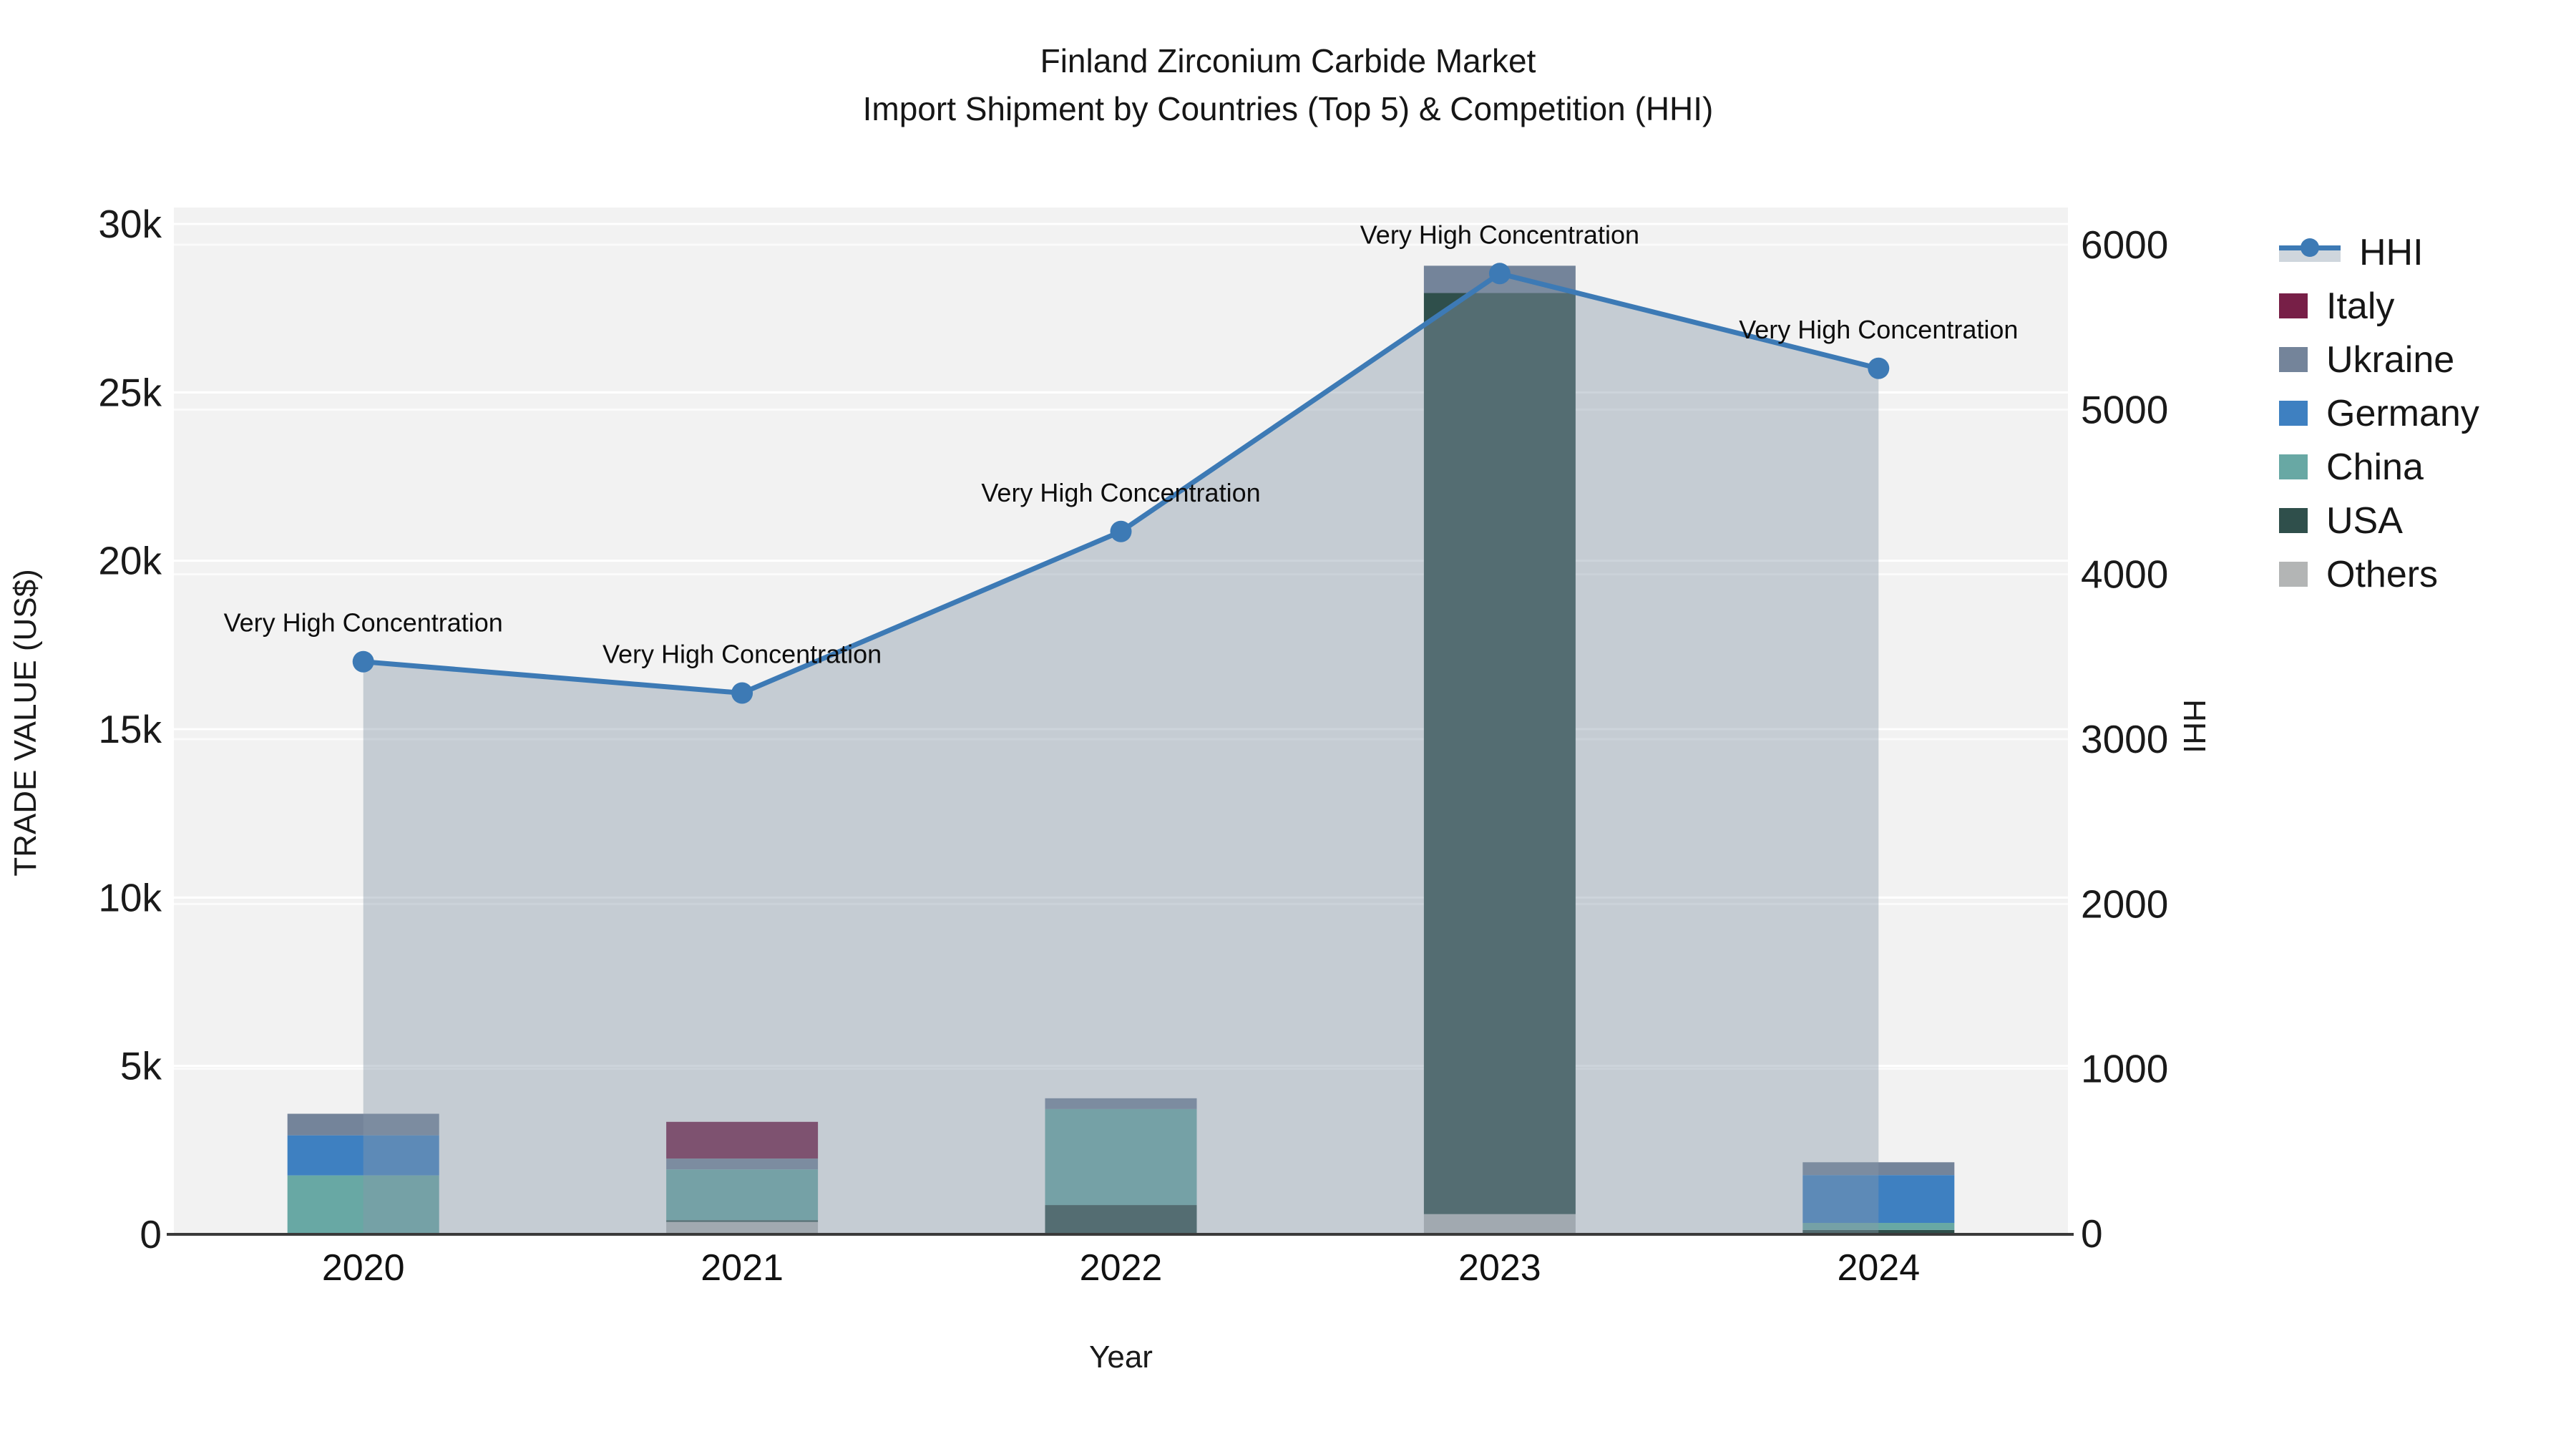 The width and height of the screenshot is (2576, 1449). What do you see at coordinates (363, 1268) in the screenshot?
I see `x-tick-2020: 2020` at bounding box center [363, 1268].